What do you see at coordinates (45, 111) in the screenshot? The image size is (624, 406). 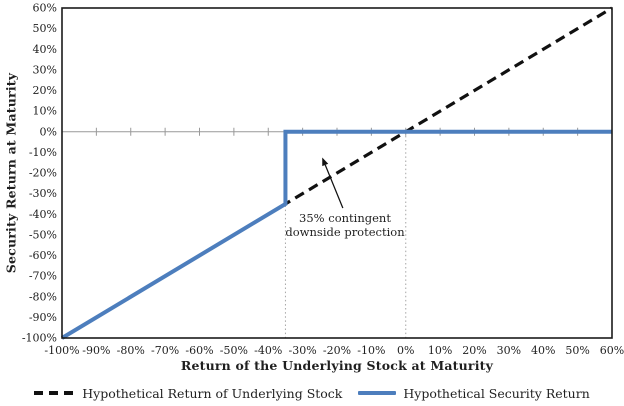 I see `y-tick-label: 10%` at bounding box center [45, 111].